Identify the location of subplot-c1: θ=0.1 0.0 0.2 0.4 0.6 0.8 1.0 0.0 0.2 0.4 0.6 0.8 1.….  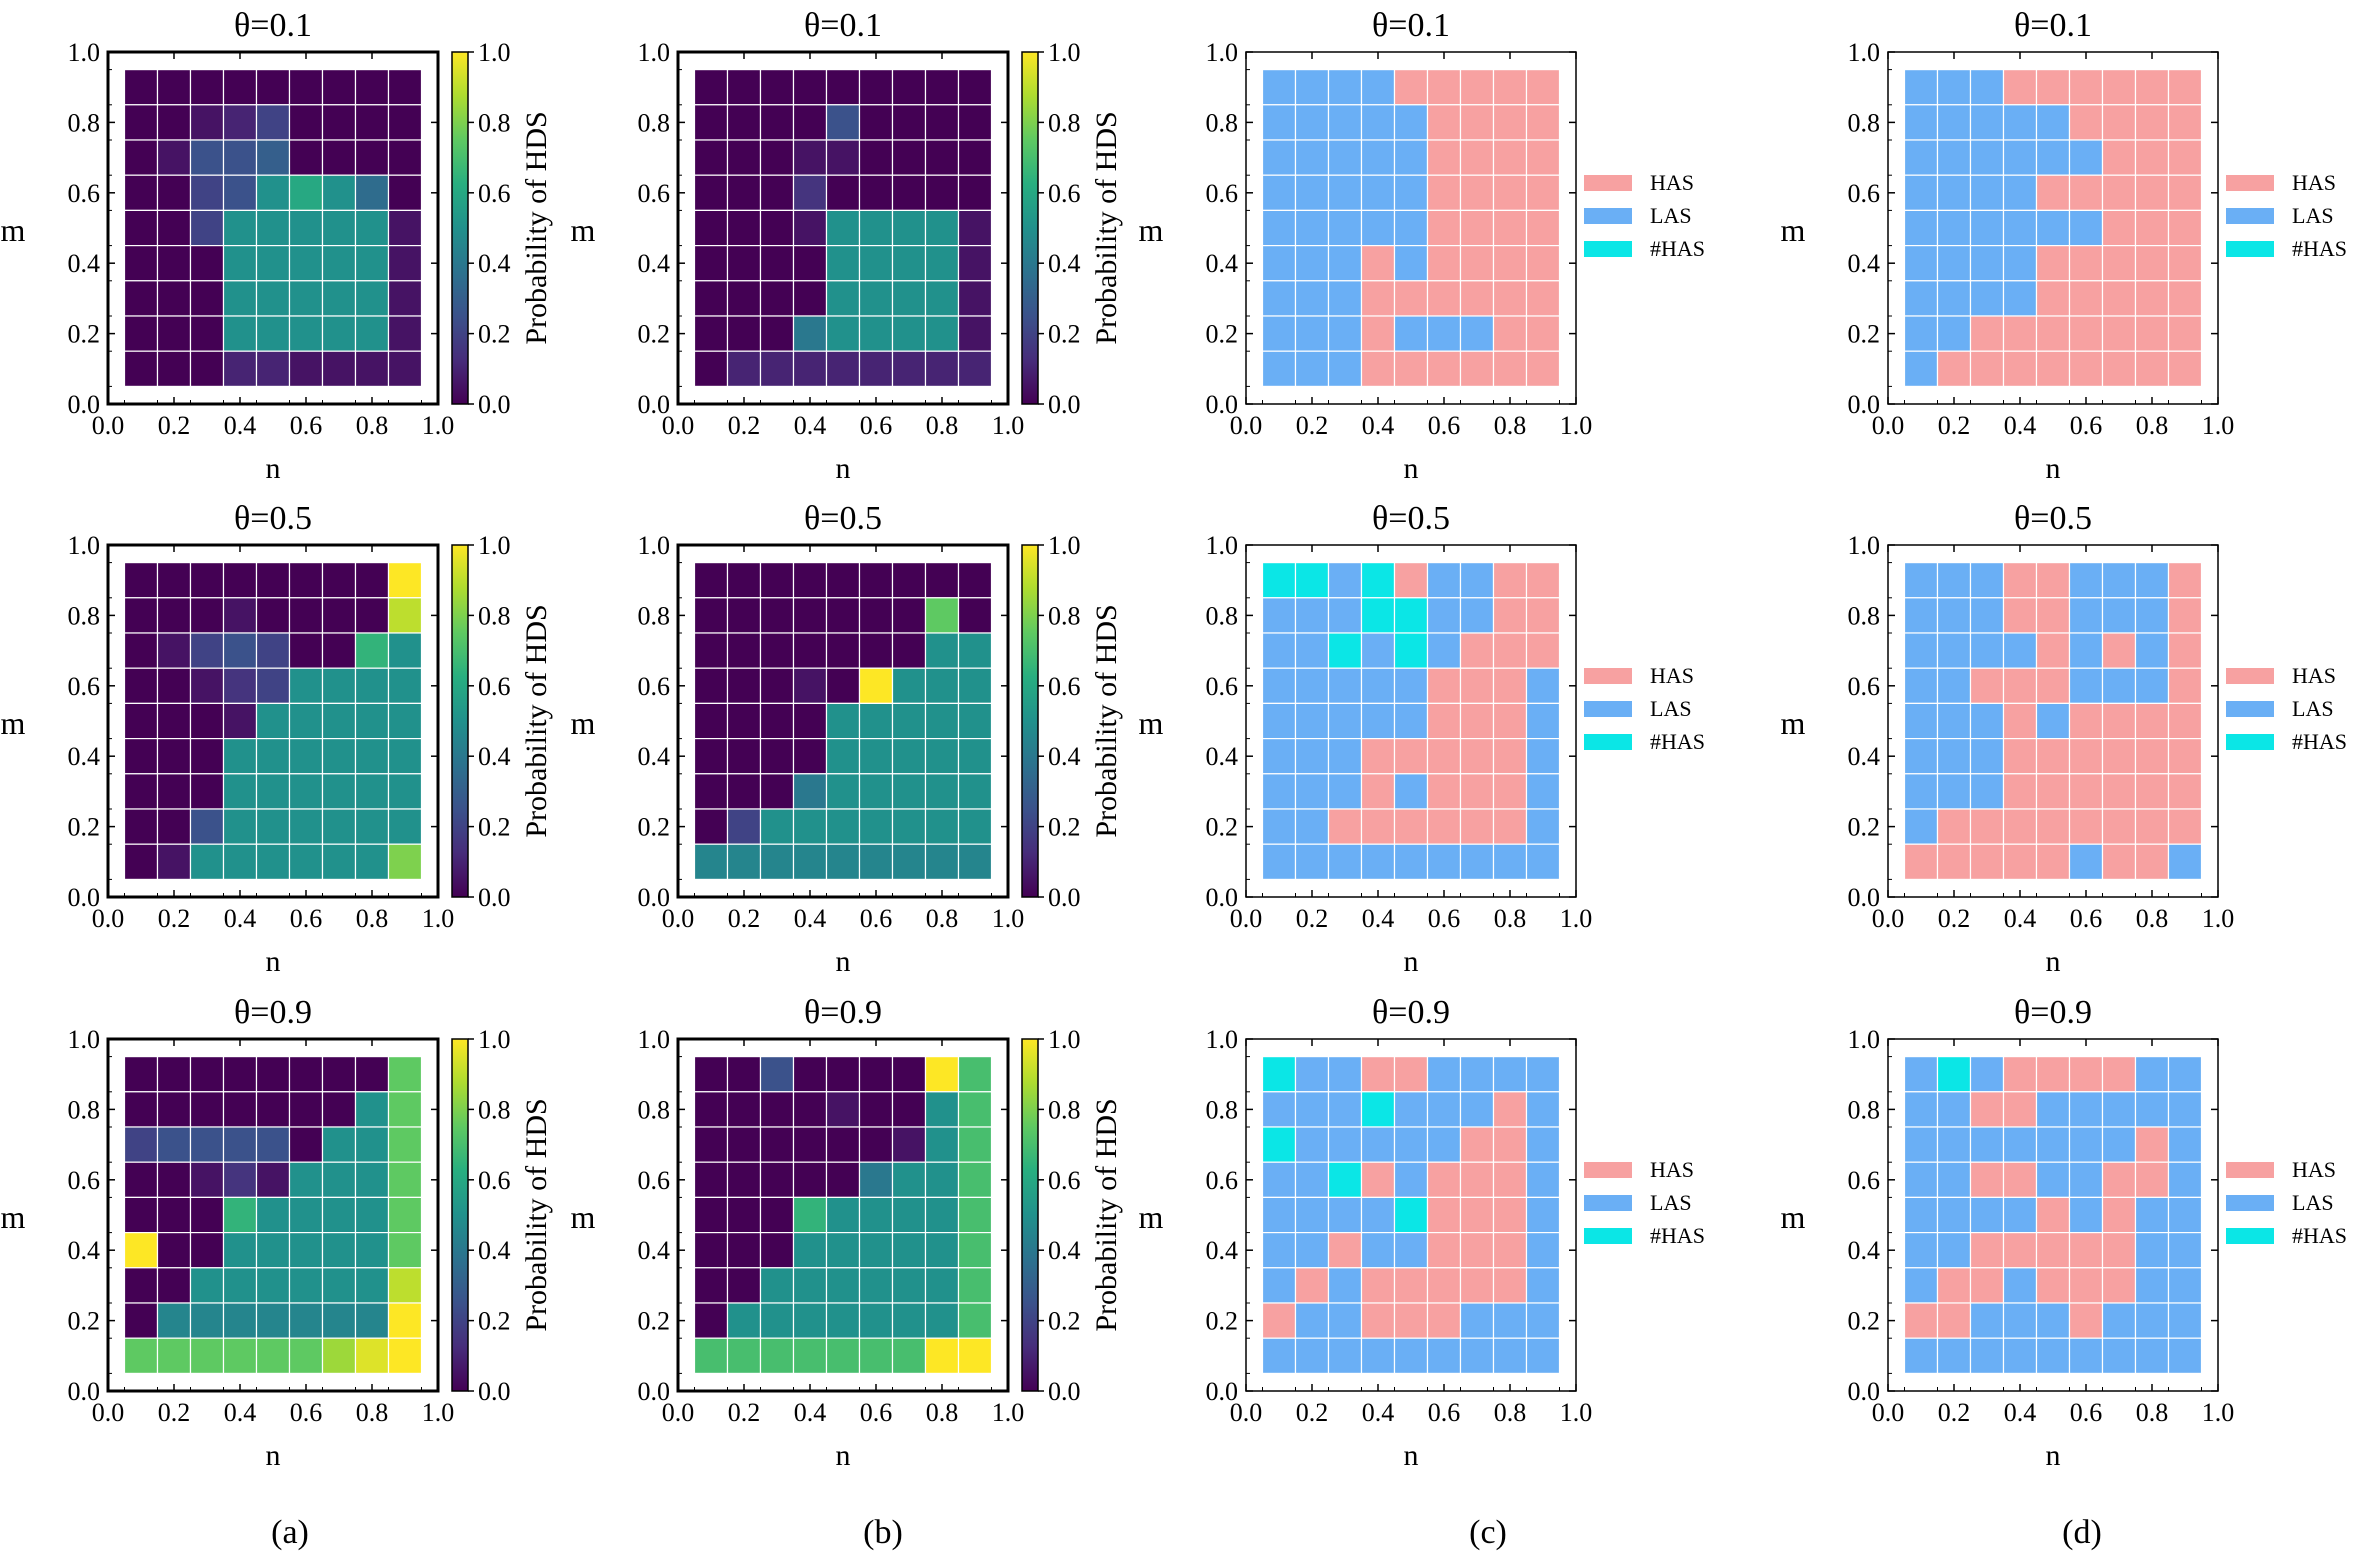
(1422, 246).